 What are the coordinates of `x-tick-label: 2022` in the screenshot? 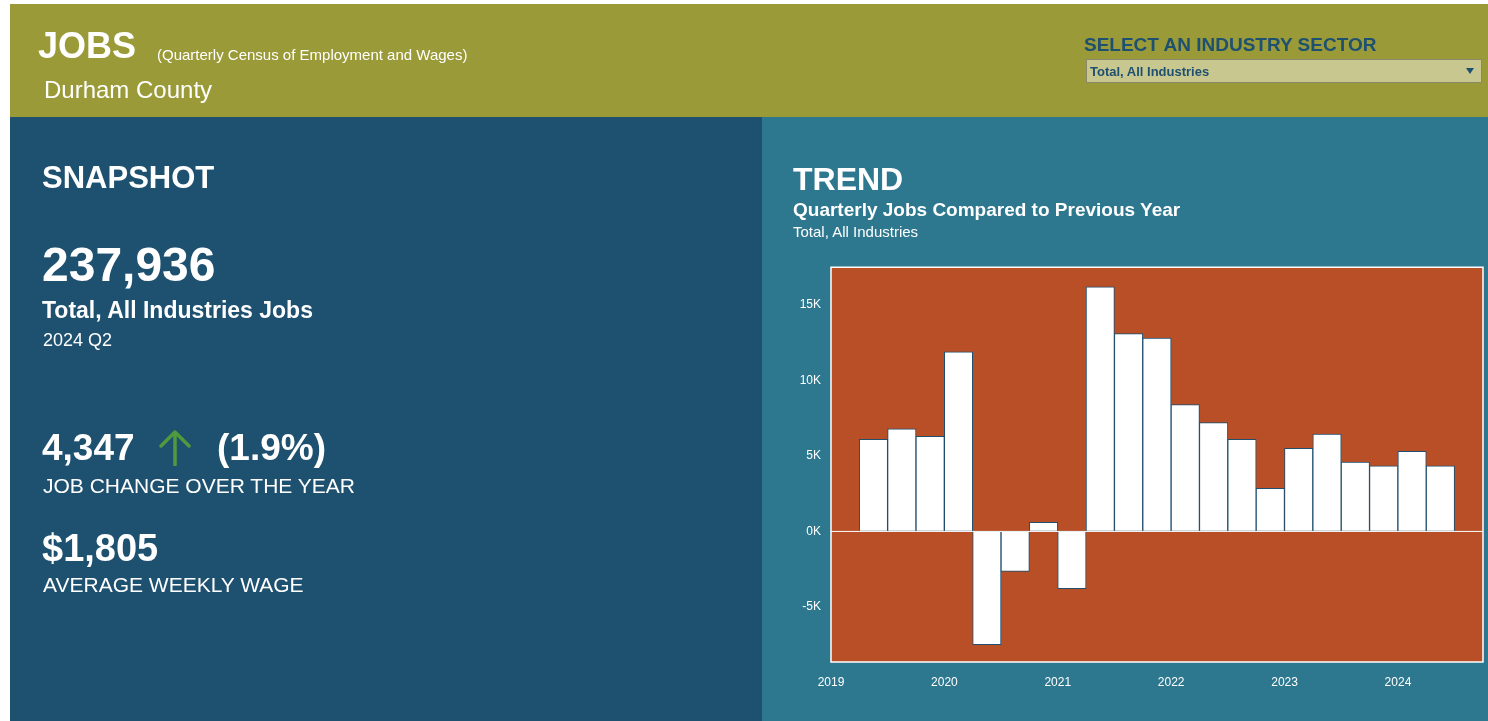 It's located at (1171, 681).